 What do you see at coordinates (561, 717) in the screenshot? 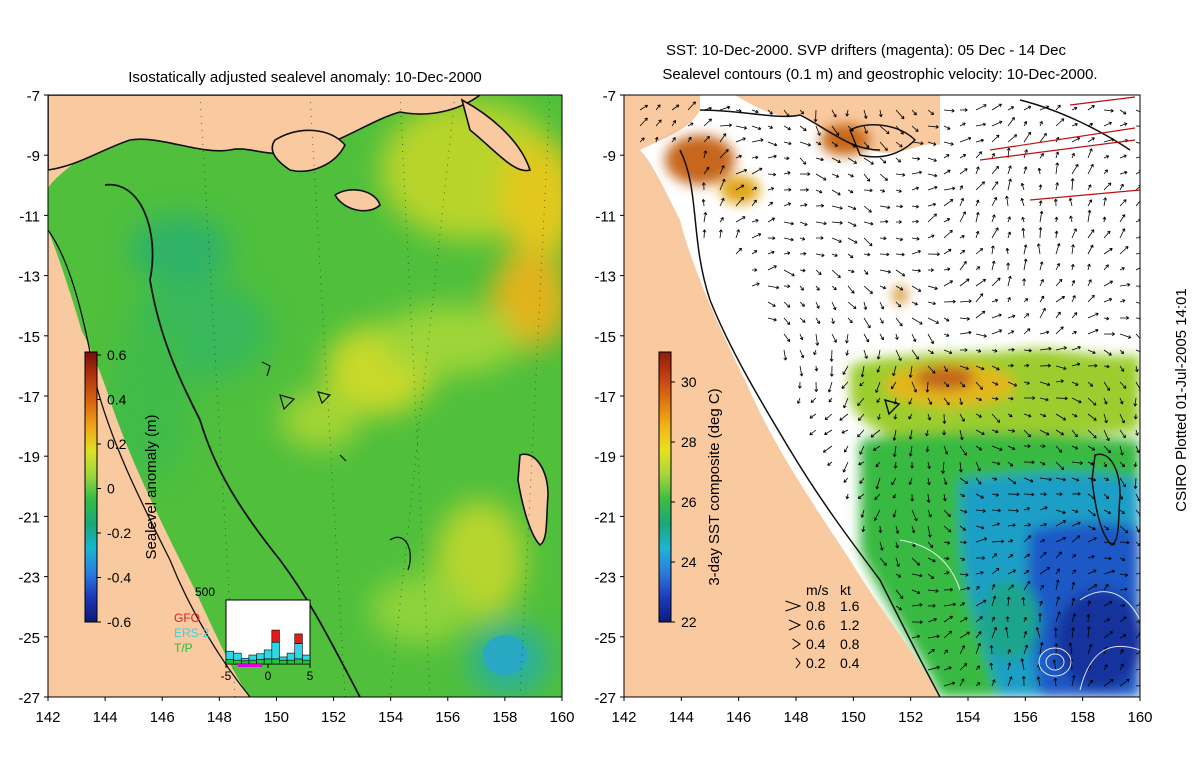
I see `lon-tick-label: 160` at bounding box center [561, 717].